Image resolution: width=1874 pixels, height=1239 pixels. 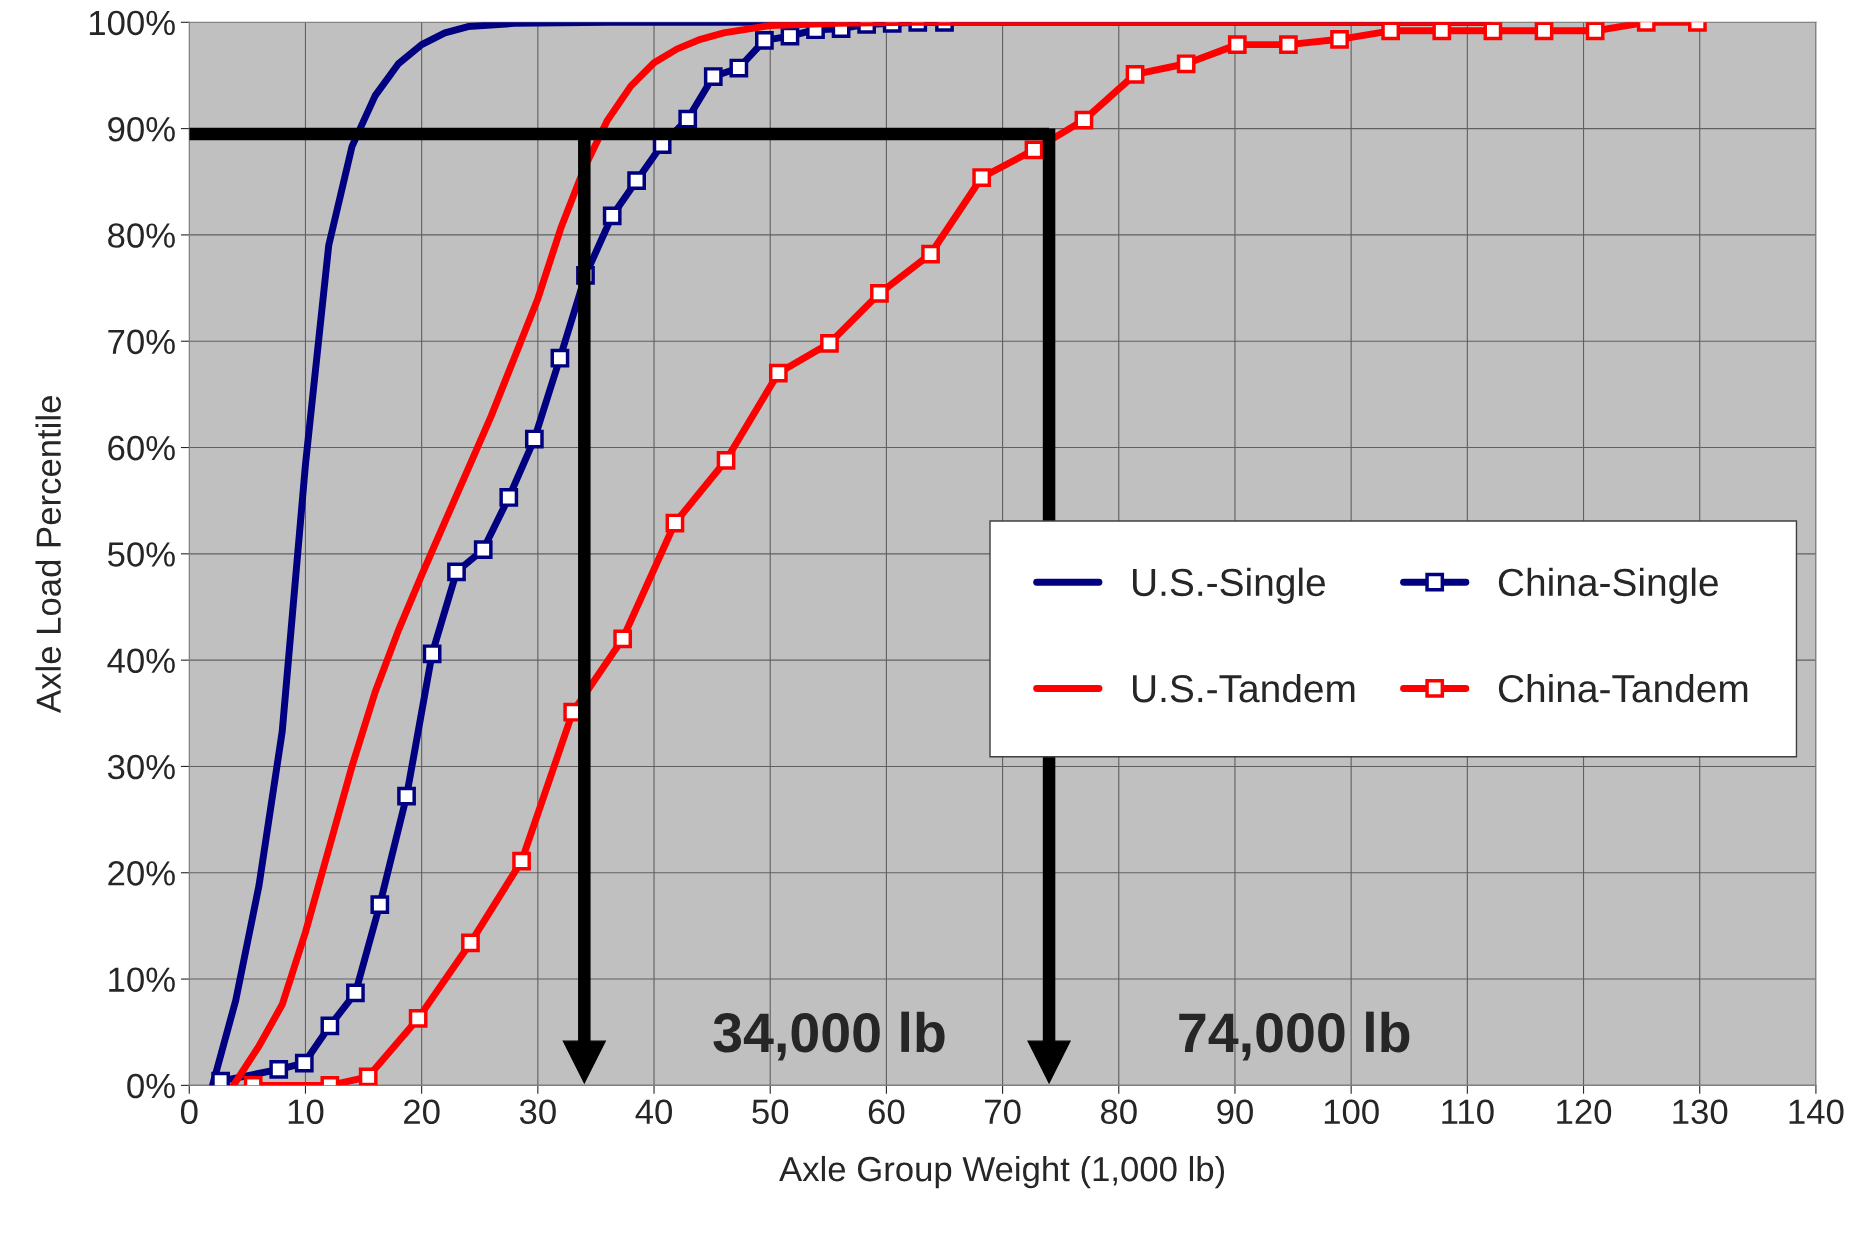 What do you see at coordinates (141, 554) in the screenshot?
I see `y-tick-label: 50%` at bounding box center [141, 554].